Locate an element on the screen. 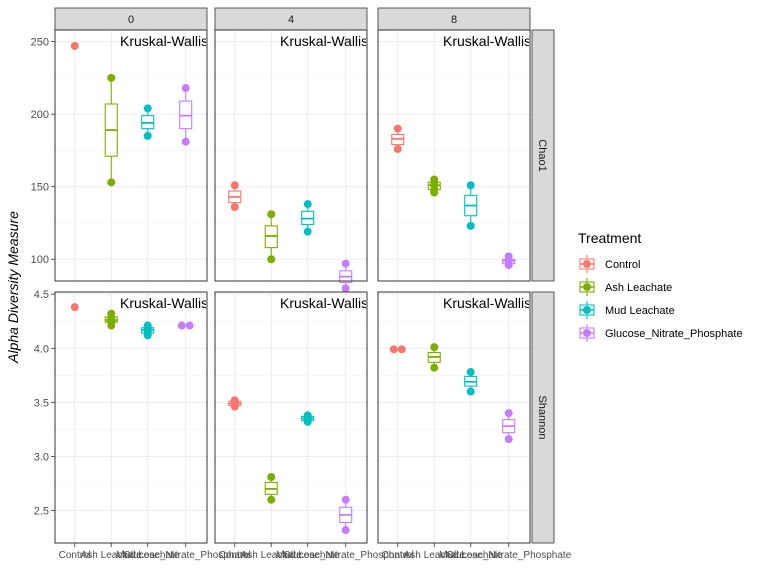  facet-strip-chao1 is located at coordinates (543, 155).